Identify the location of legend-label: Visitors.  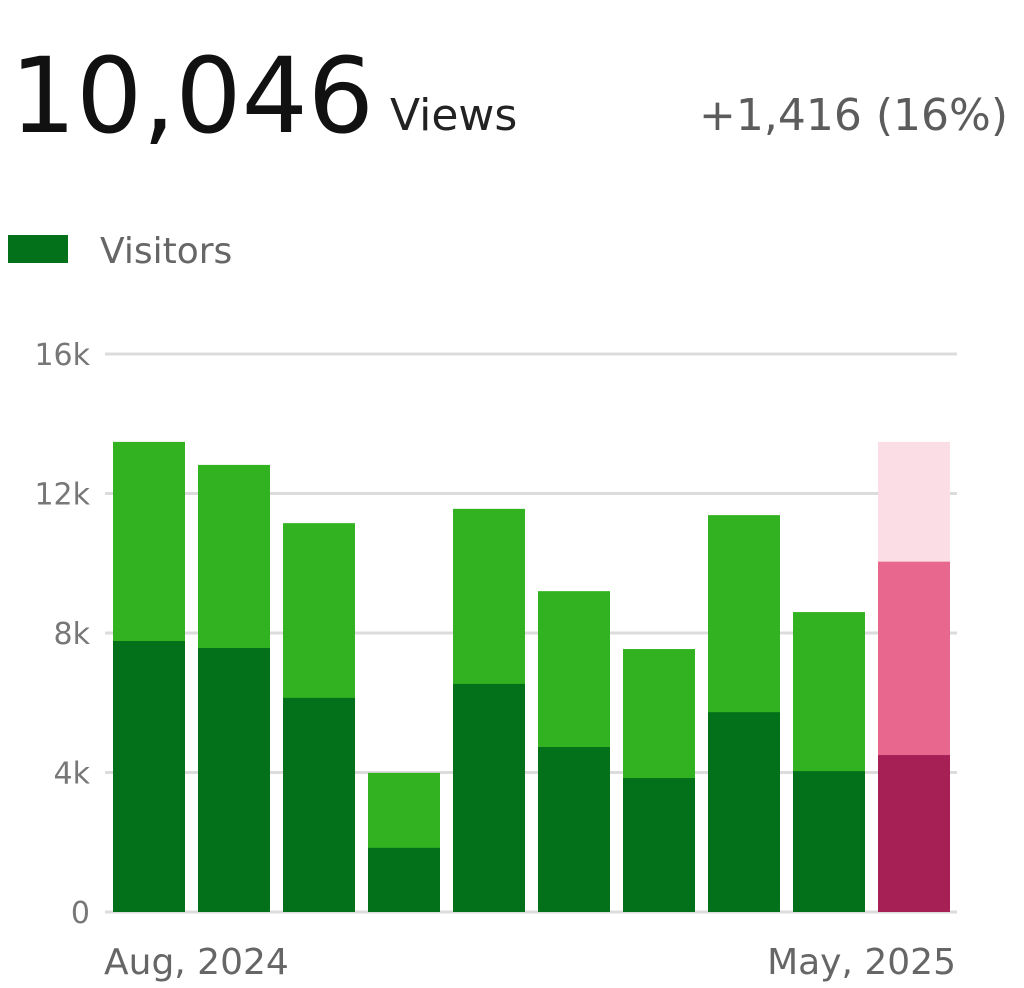
(166, 251).